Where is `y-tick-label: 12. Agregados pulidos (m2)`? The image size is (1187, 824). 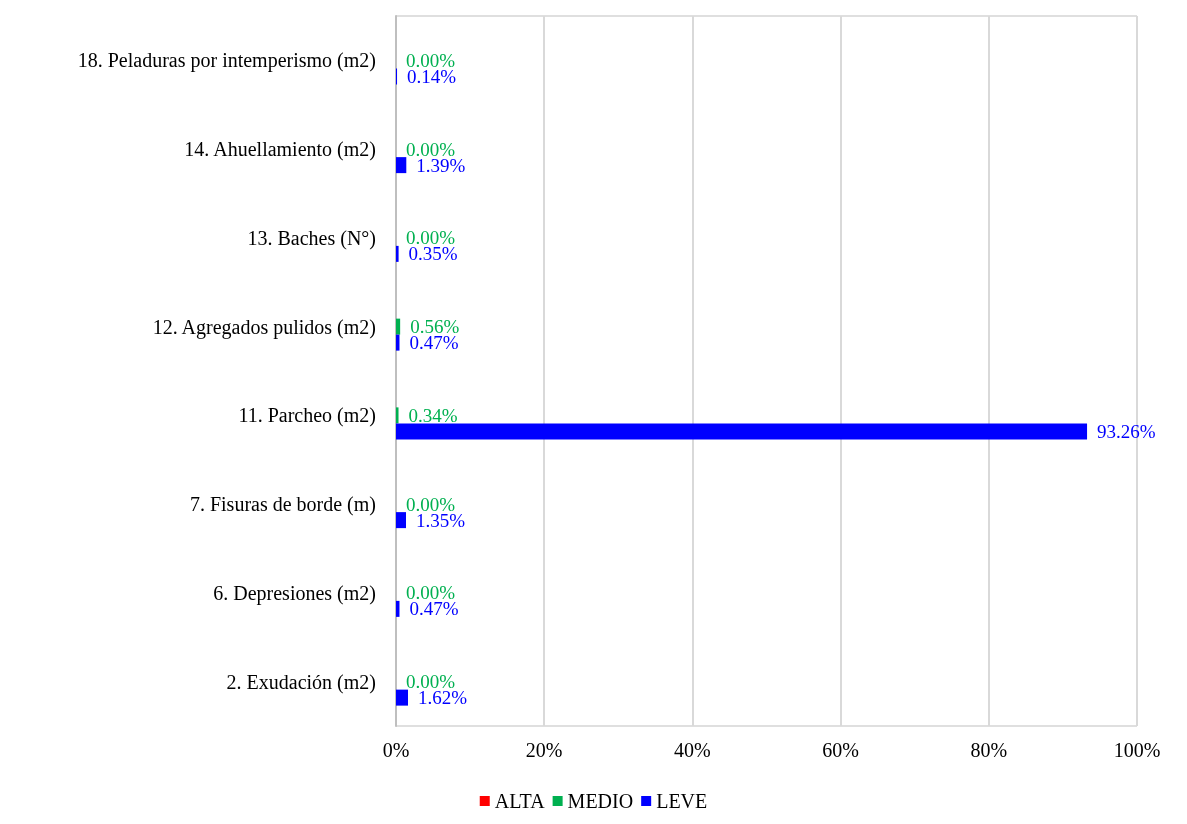 y-tick-label: 12. Agregados pulidos (m2) is located at coordinates (264, 327).